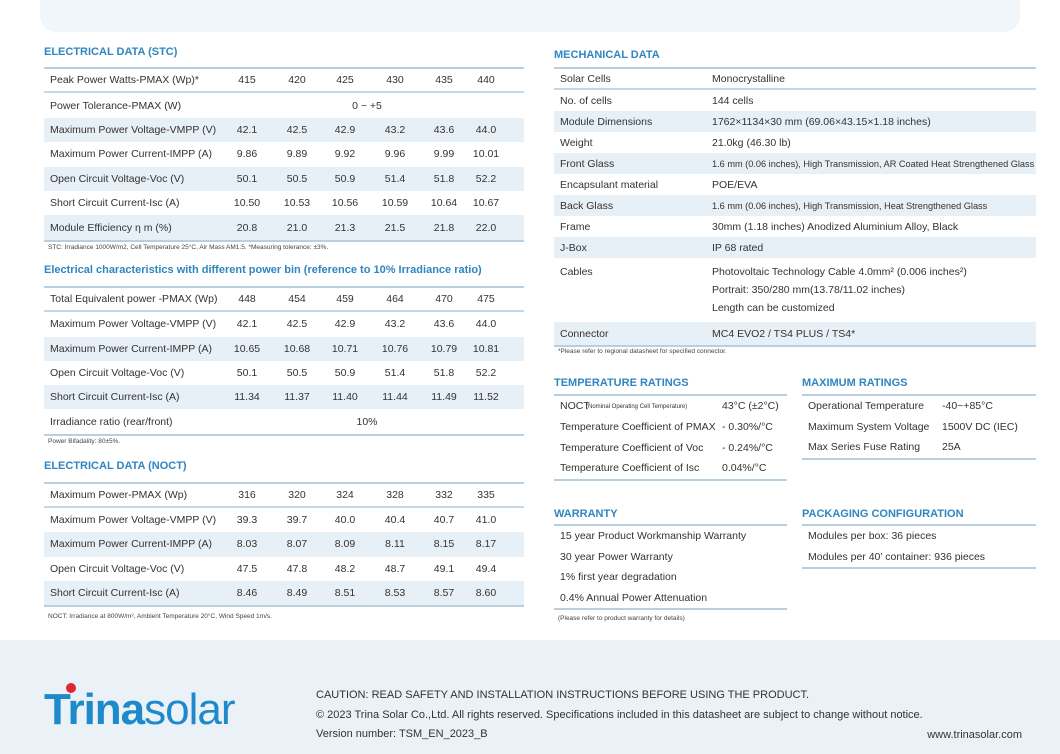 The height and width of the screenshot is (754, 1060). I want to click on value-cell: 320, so click(297, 495).